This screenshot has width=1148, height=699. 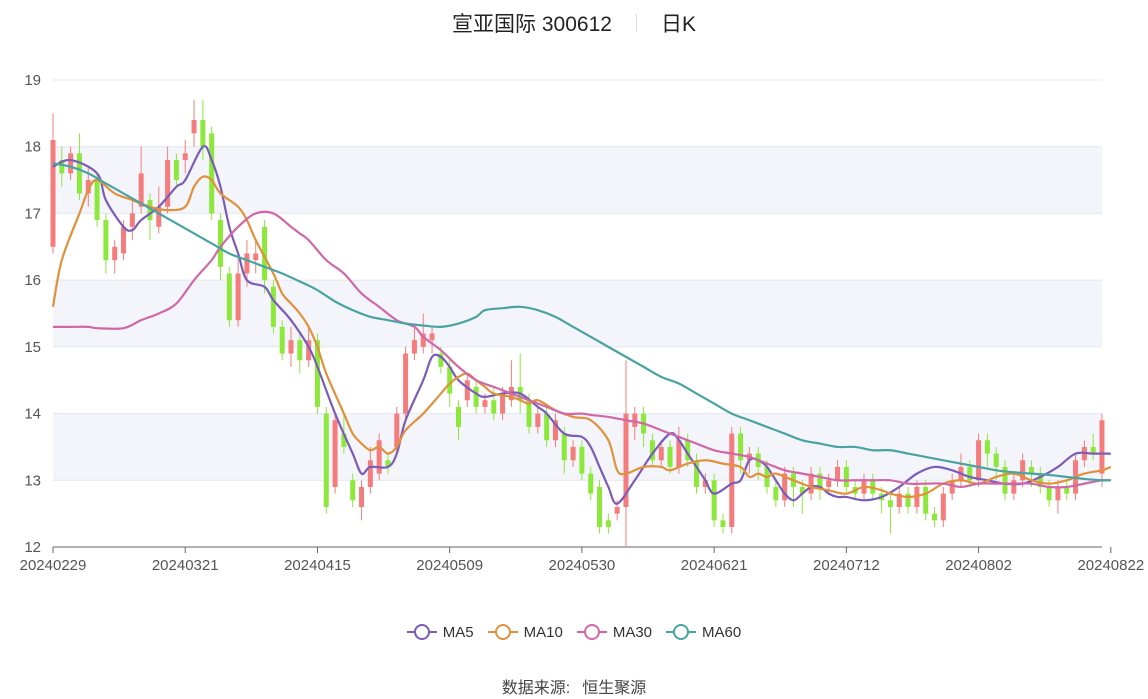 I want to click on y-tick-label: 12, so click(x=32, y=547).